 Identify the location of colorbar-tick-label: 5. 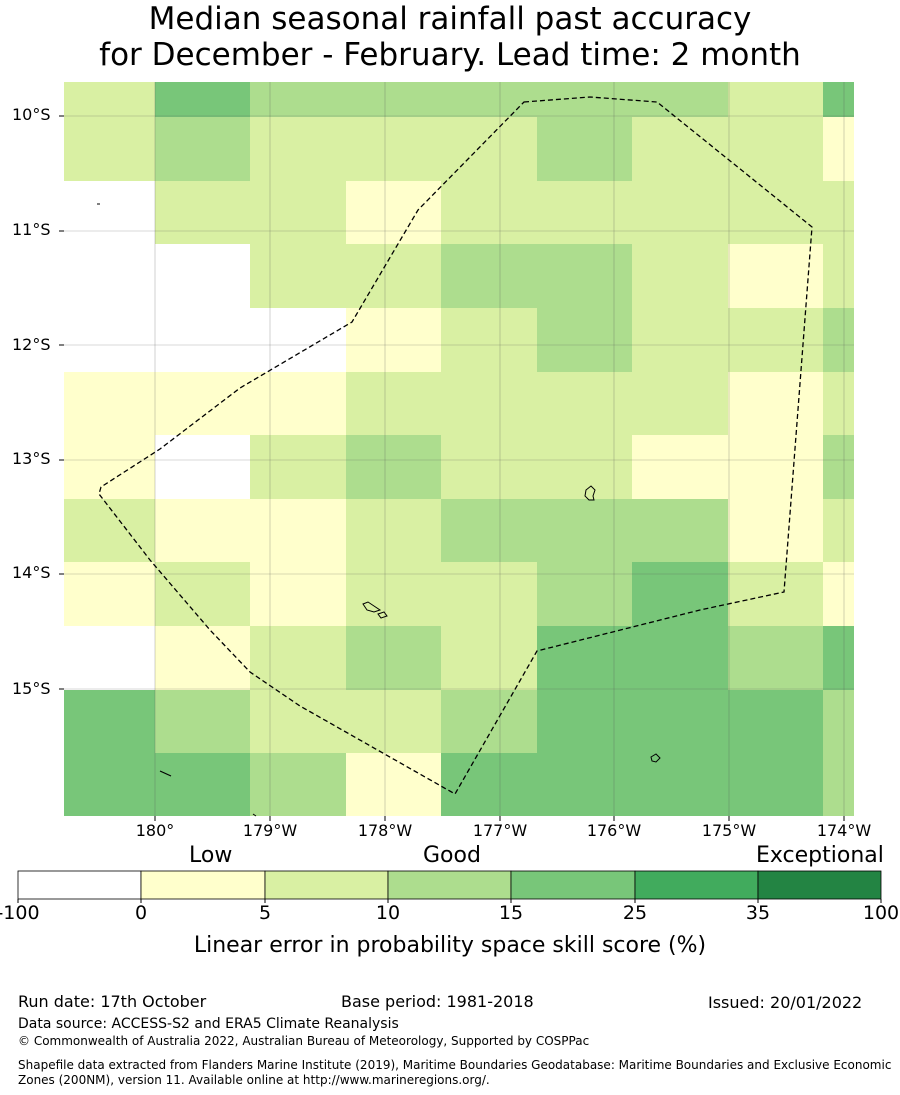
(265, 913).